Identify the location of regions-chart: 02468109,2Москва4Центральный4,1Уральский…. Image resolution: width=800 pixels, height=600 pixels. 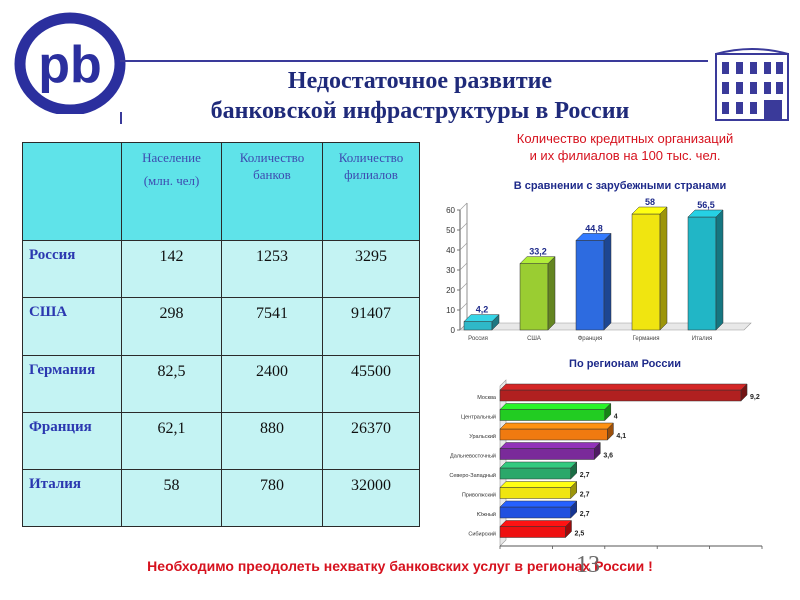
(606, 464).